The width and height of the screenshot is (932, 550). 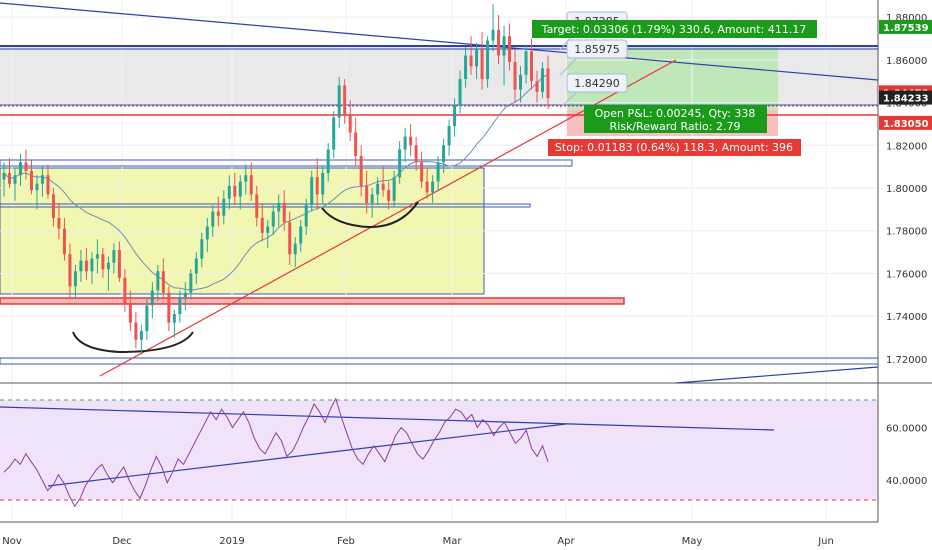 I want to click on stop-label: Stop: 0.01183 (0.64%) 118.3, Amount: 396, so click(x=674, y=147).